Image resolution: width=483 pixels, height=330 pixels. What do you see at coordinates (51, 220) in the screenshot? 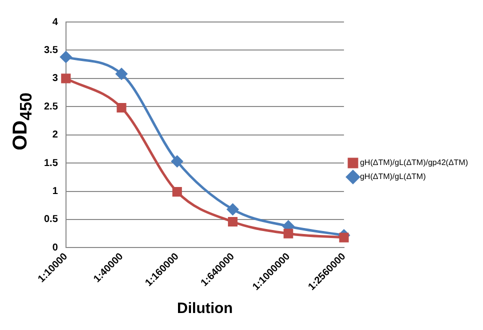
I see `y-tick-label: 0.5` at bounding box center [51, 220].